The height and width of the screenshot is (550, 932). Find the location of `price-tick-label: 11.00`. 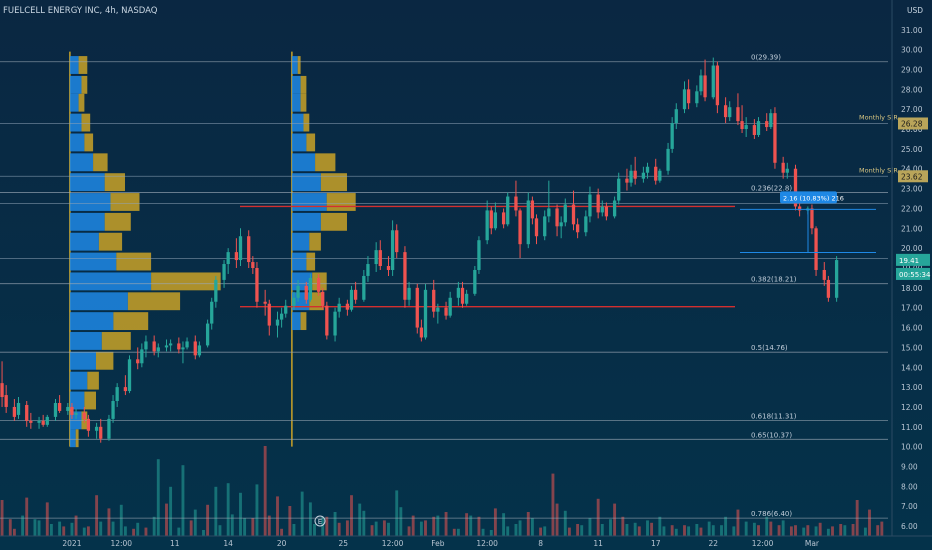

price-tick-label: 11.00 is located at coordinates (912, 427).